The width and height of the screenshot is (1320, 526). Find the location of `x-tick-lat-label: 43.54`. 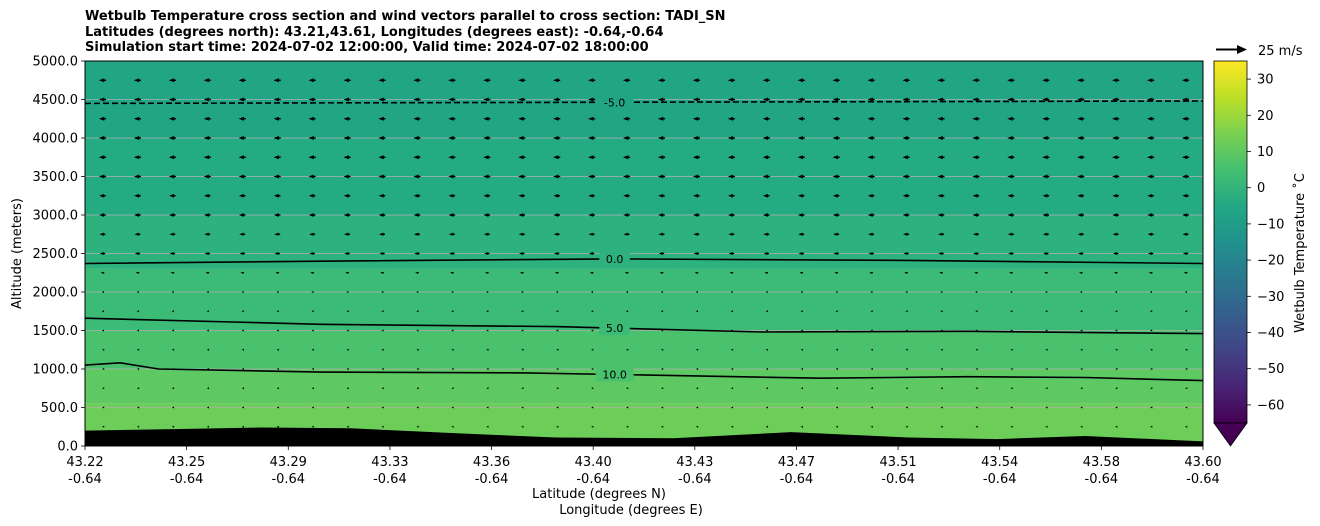

x-tick-lat-label: 43.54 is located at coordinates (999, 462).